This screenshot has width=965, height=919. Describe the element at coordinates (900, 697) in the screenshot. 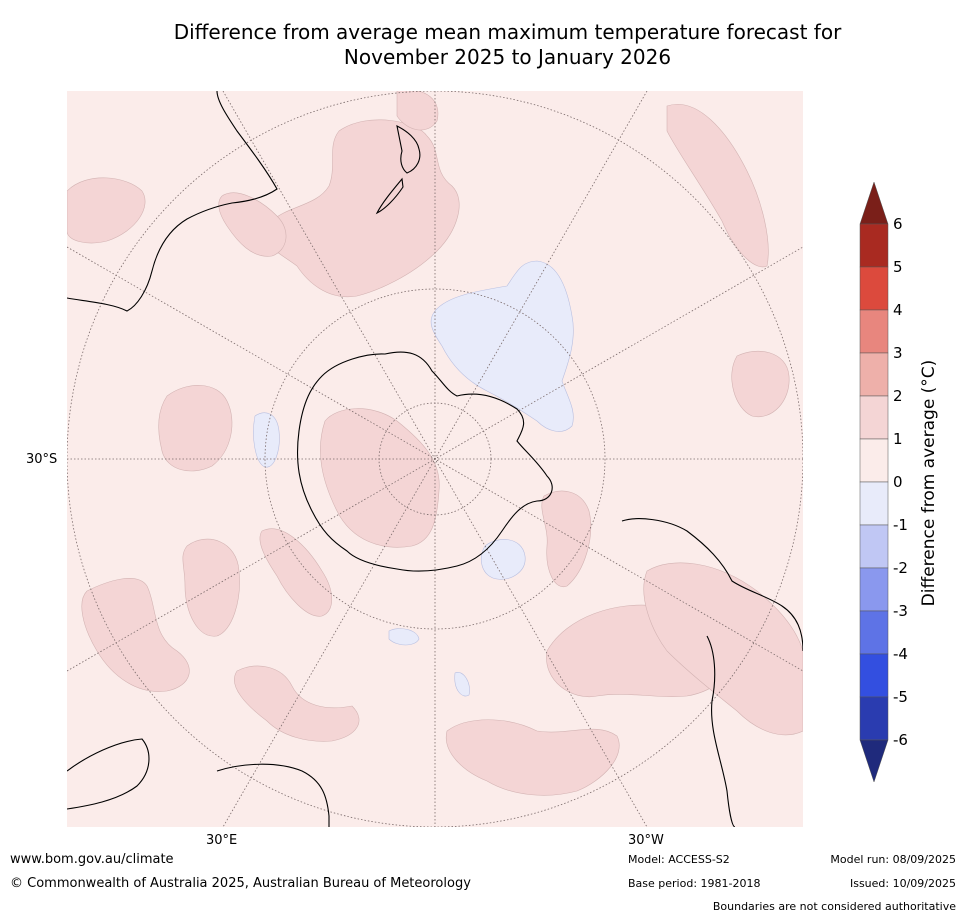

I see `colorbar-tick-label: -5` at that location.